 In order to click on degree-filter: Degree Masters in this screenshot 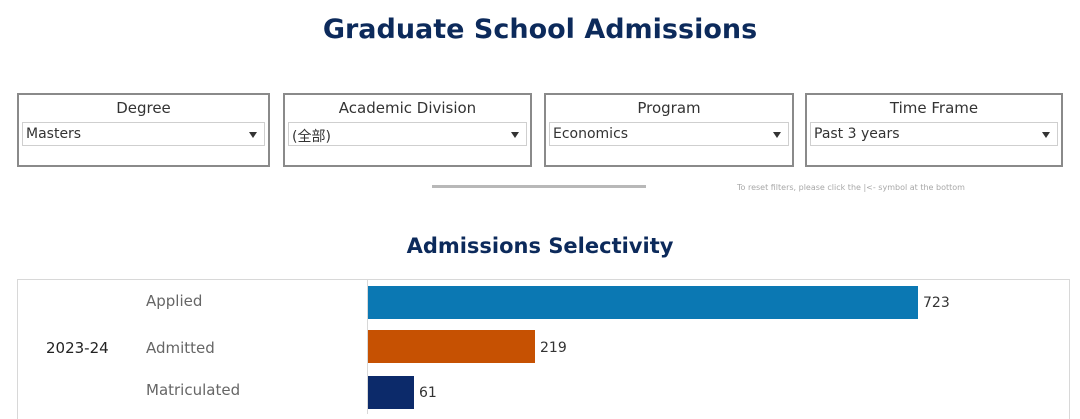, I will do `click(143, 130)`.